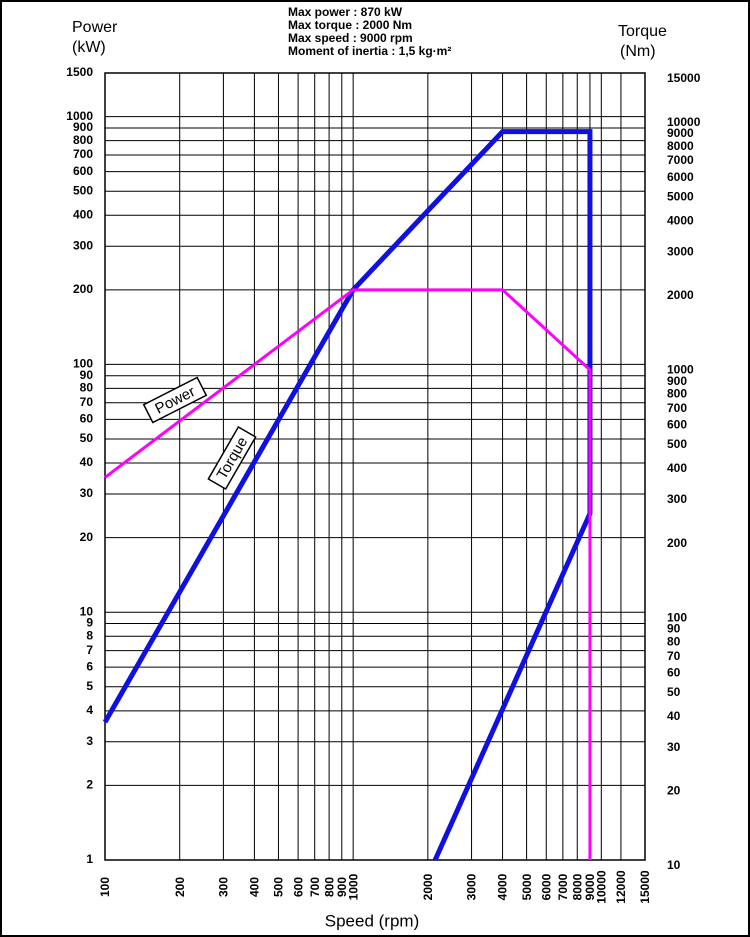 This screenshot has height=937, width=750. I want to click on y2-tick-label: 70, so click(674, 656).